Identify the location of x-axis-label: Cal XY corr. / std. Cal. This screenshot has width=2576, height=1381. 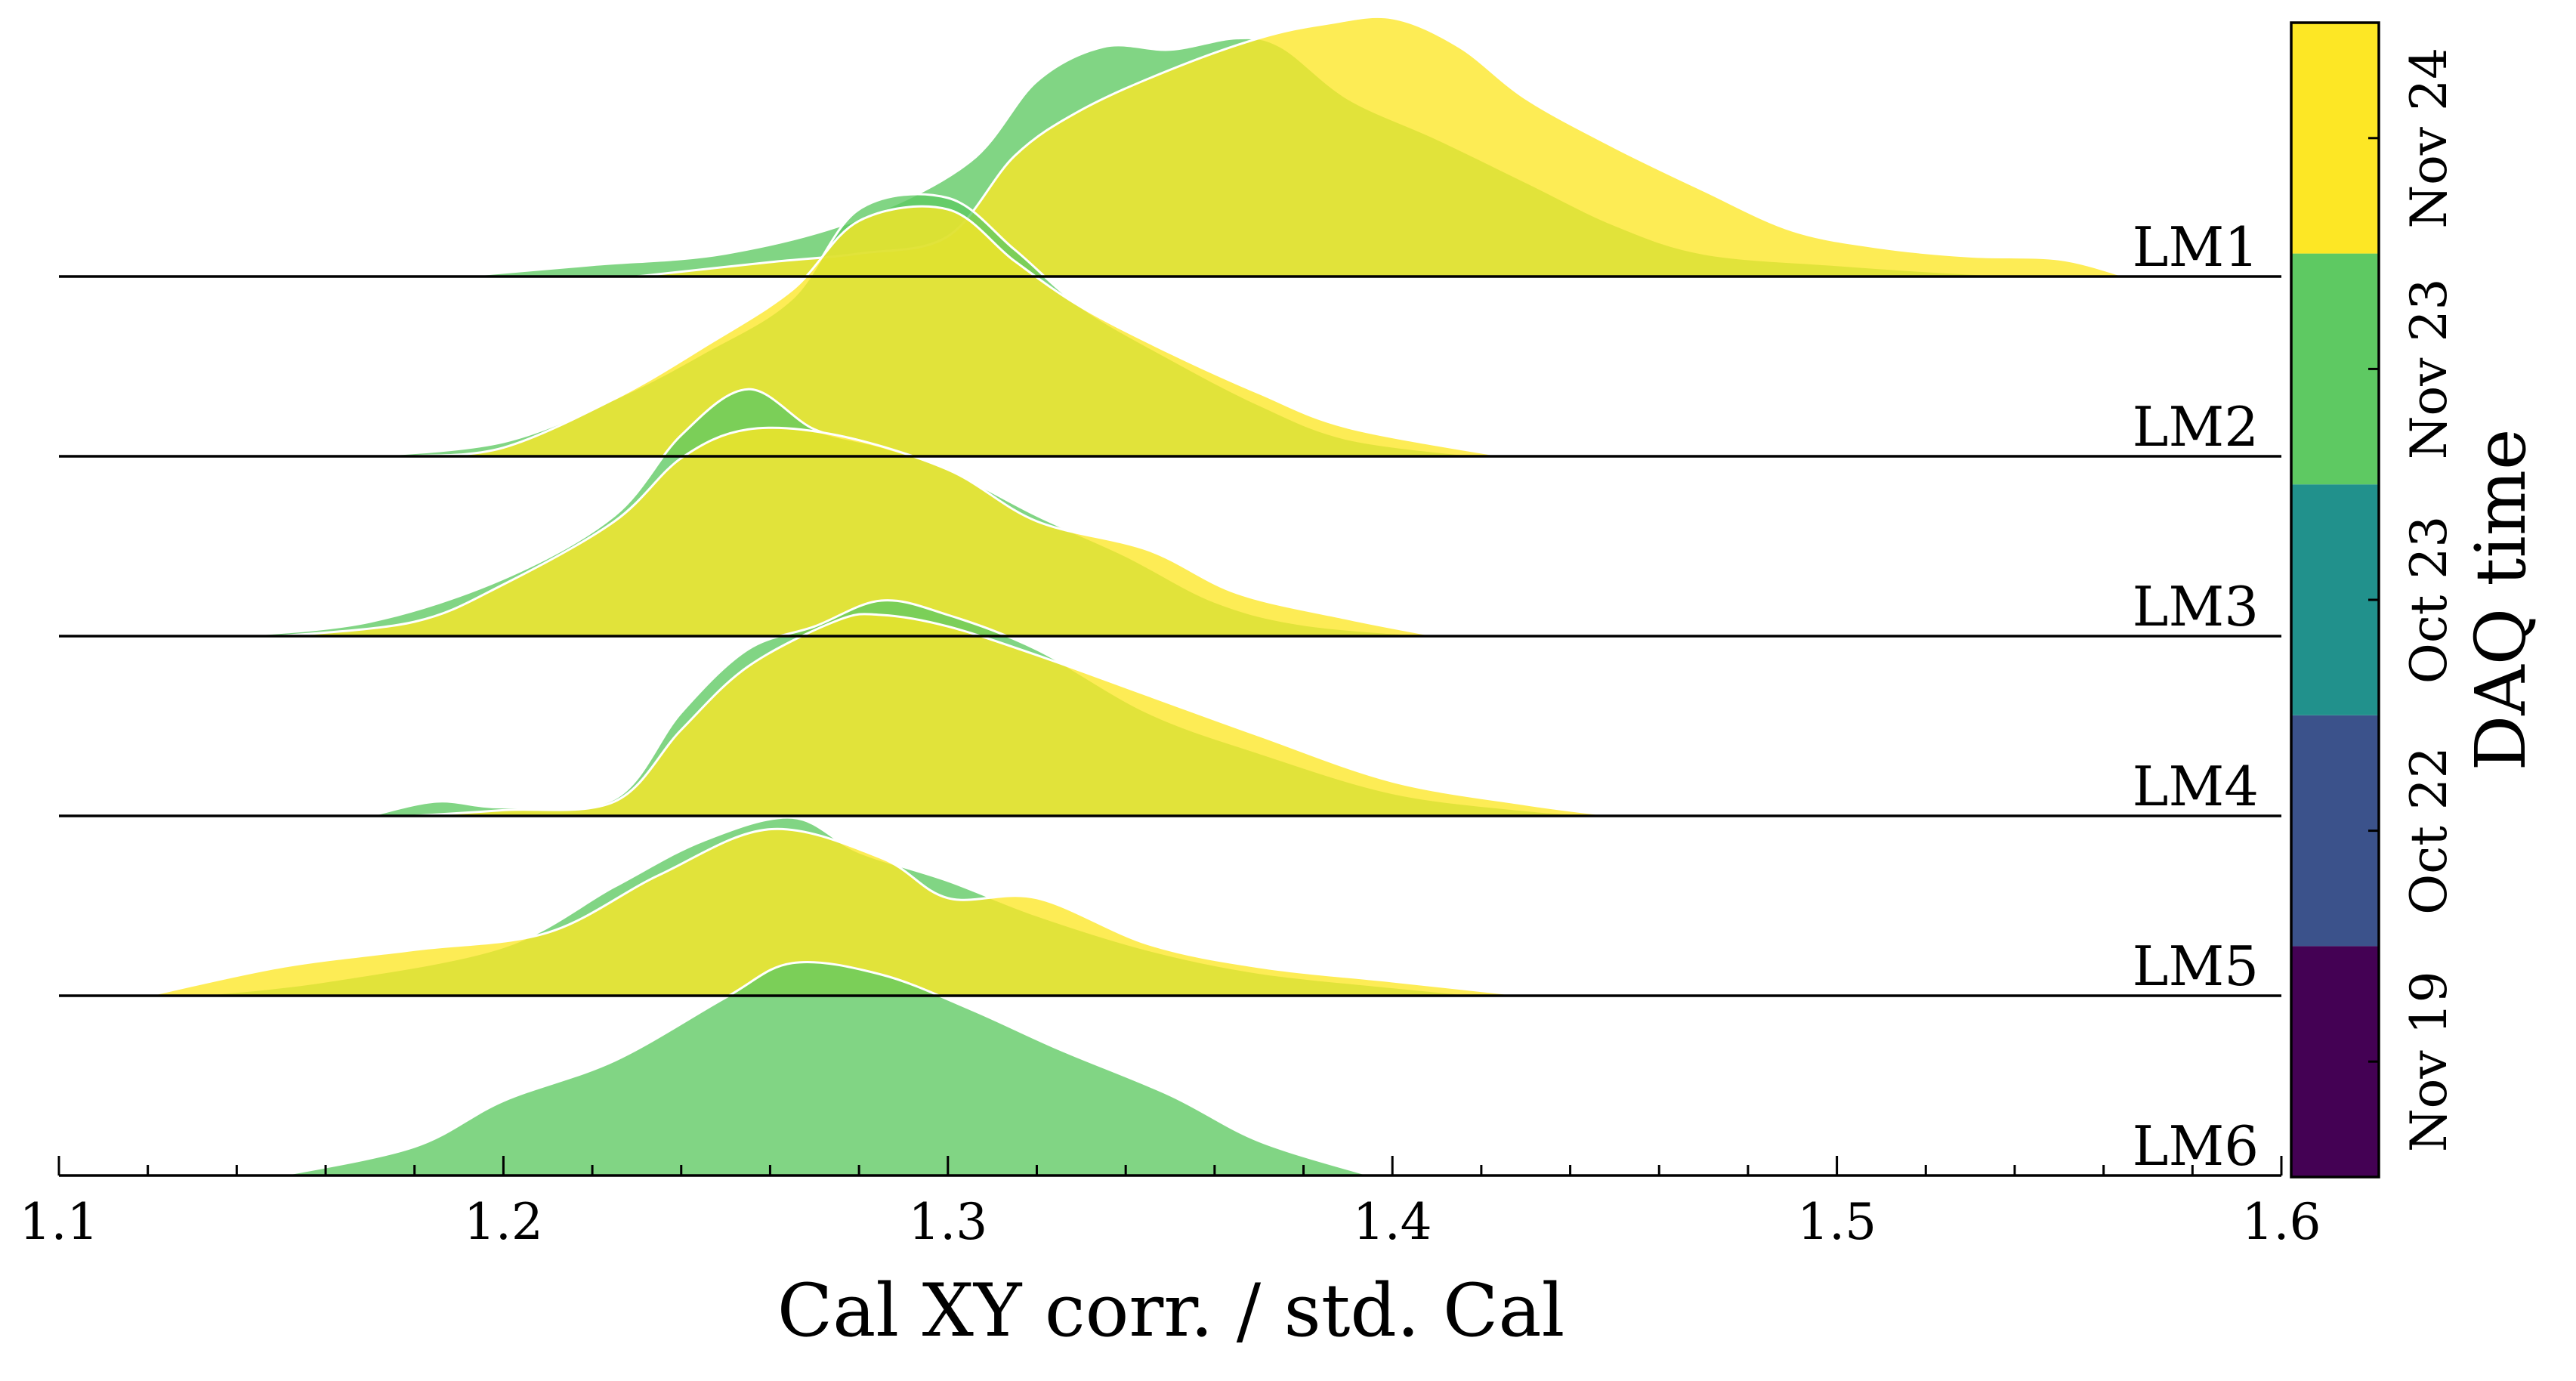
(1171, 1311).